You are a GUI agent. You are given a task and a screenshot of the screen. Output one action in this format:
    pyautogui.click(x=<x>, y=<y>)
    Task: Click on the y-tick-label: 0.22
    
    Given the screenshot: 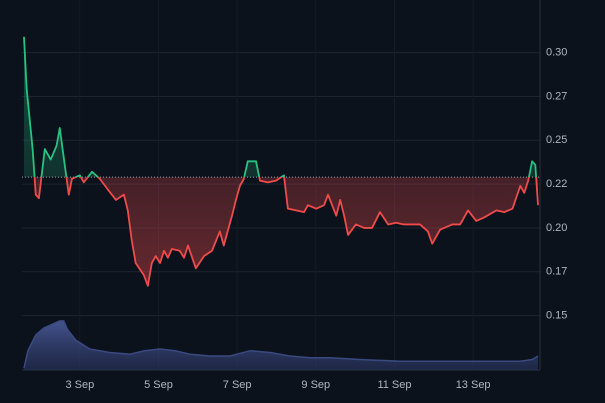 What is the action you would take?
    pyautogui.click(x=556, y=184)
    